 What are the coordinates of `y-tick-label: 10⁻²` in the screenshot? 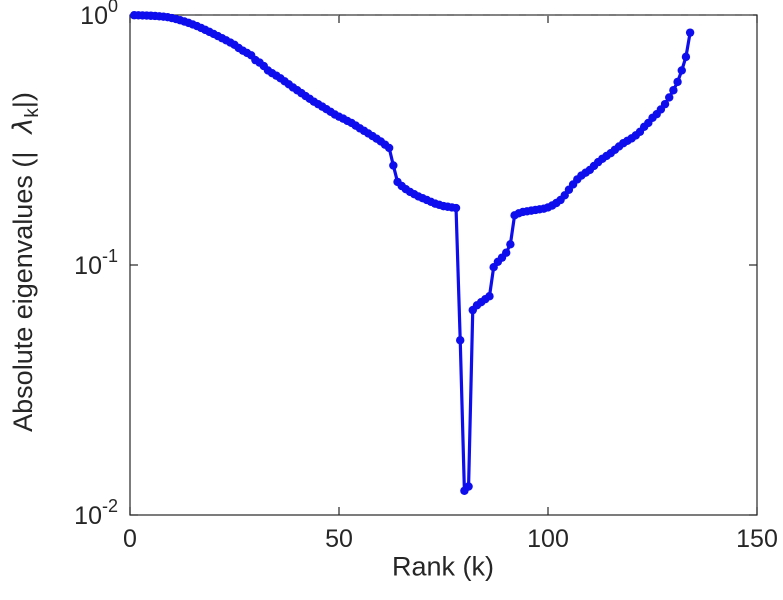 It's located at (96, 513).